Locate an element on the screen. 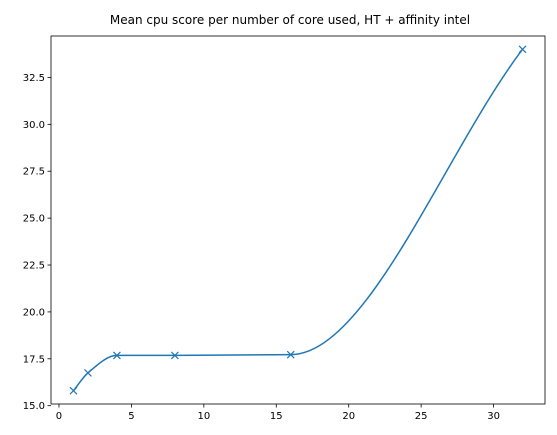  y-axis-ticks: 15.0 17.5 20.0 22.5 25.0 27.5 30.0 32.5 is located at coordinates (37, 242).